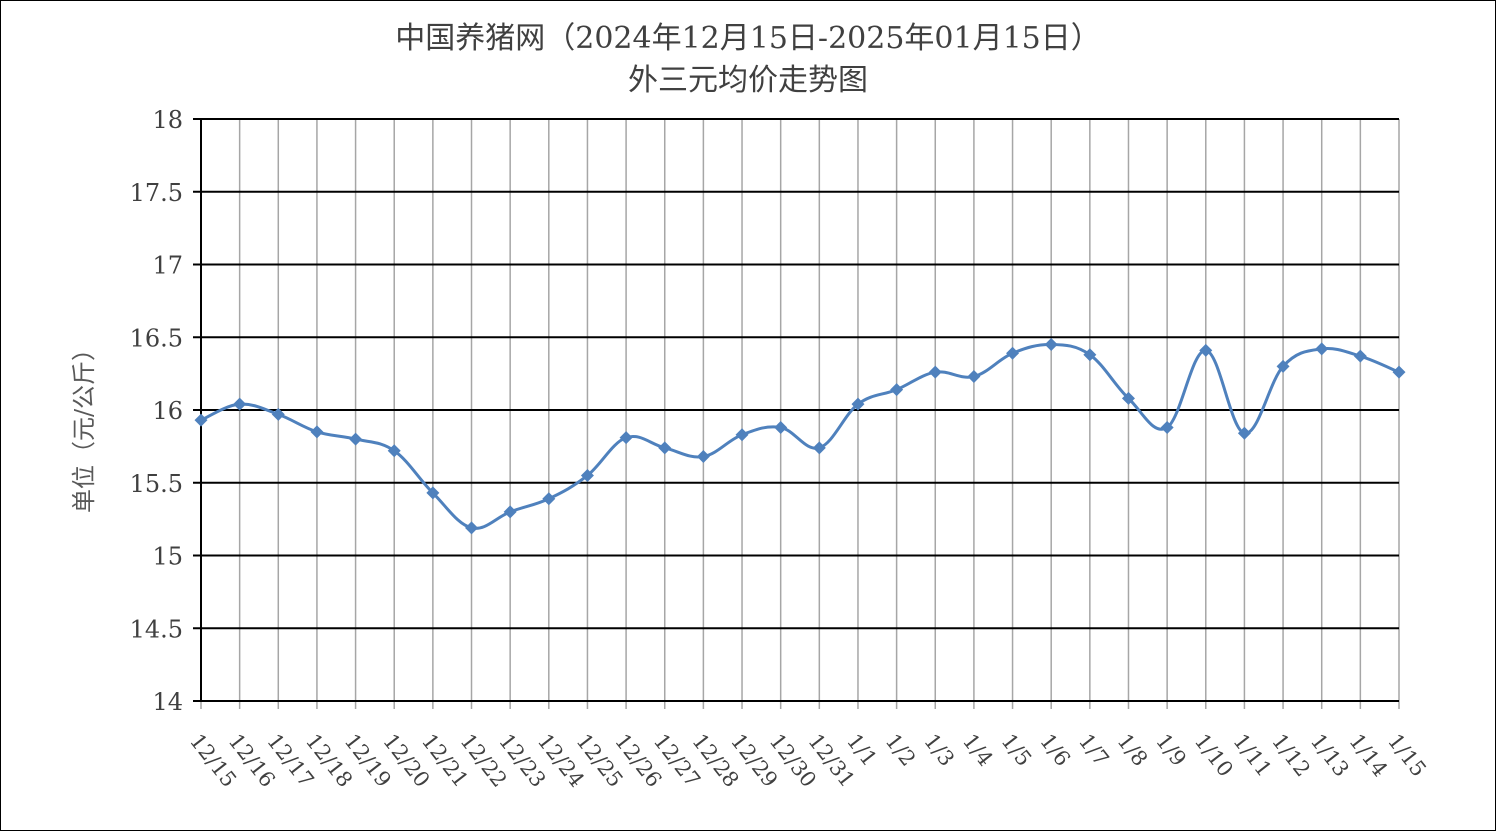 Image resolution: width=1496 pixels, height=831 pixels. I want to click on y-tick-label: 14.5, so click(156, 629).